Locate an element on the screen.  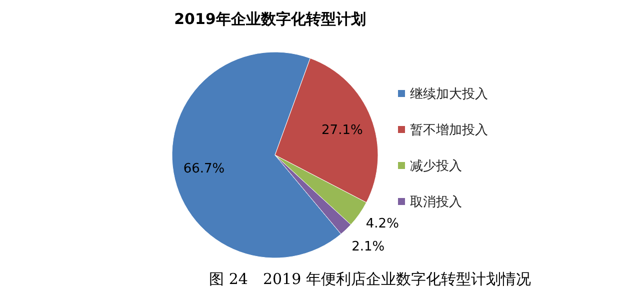
chart-title: 2019年企业数字化转型计划 is located at coordinates (270, 19).